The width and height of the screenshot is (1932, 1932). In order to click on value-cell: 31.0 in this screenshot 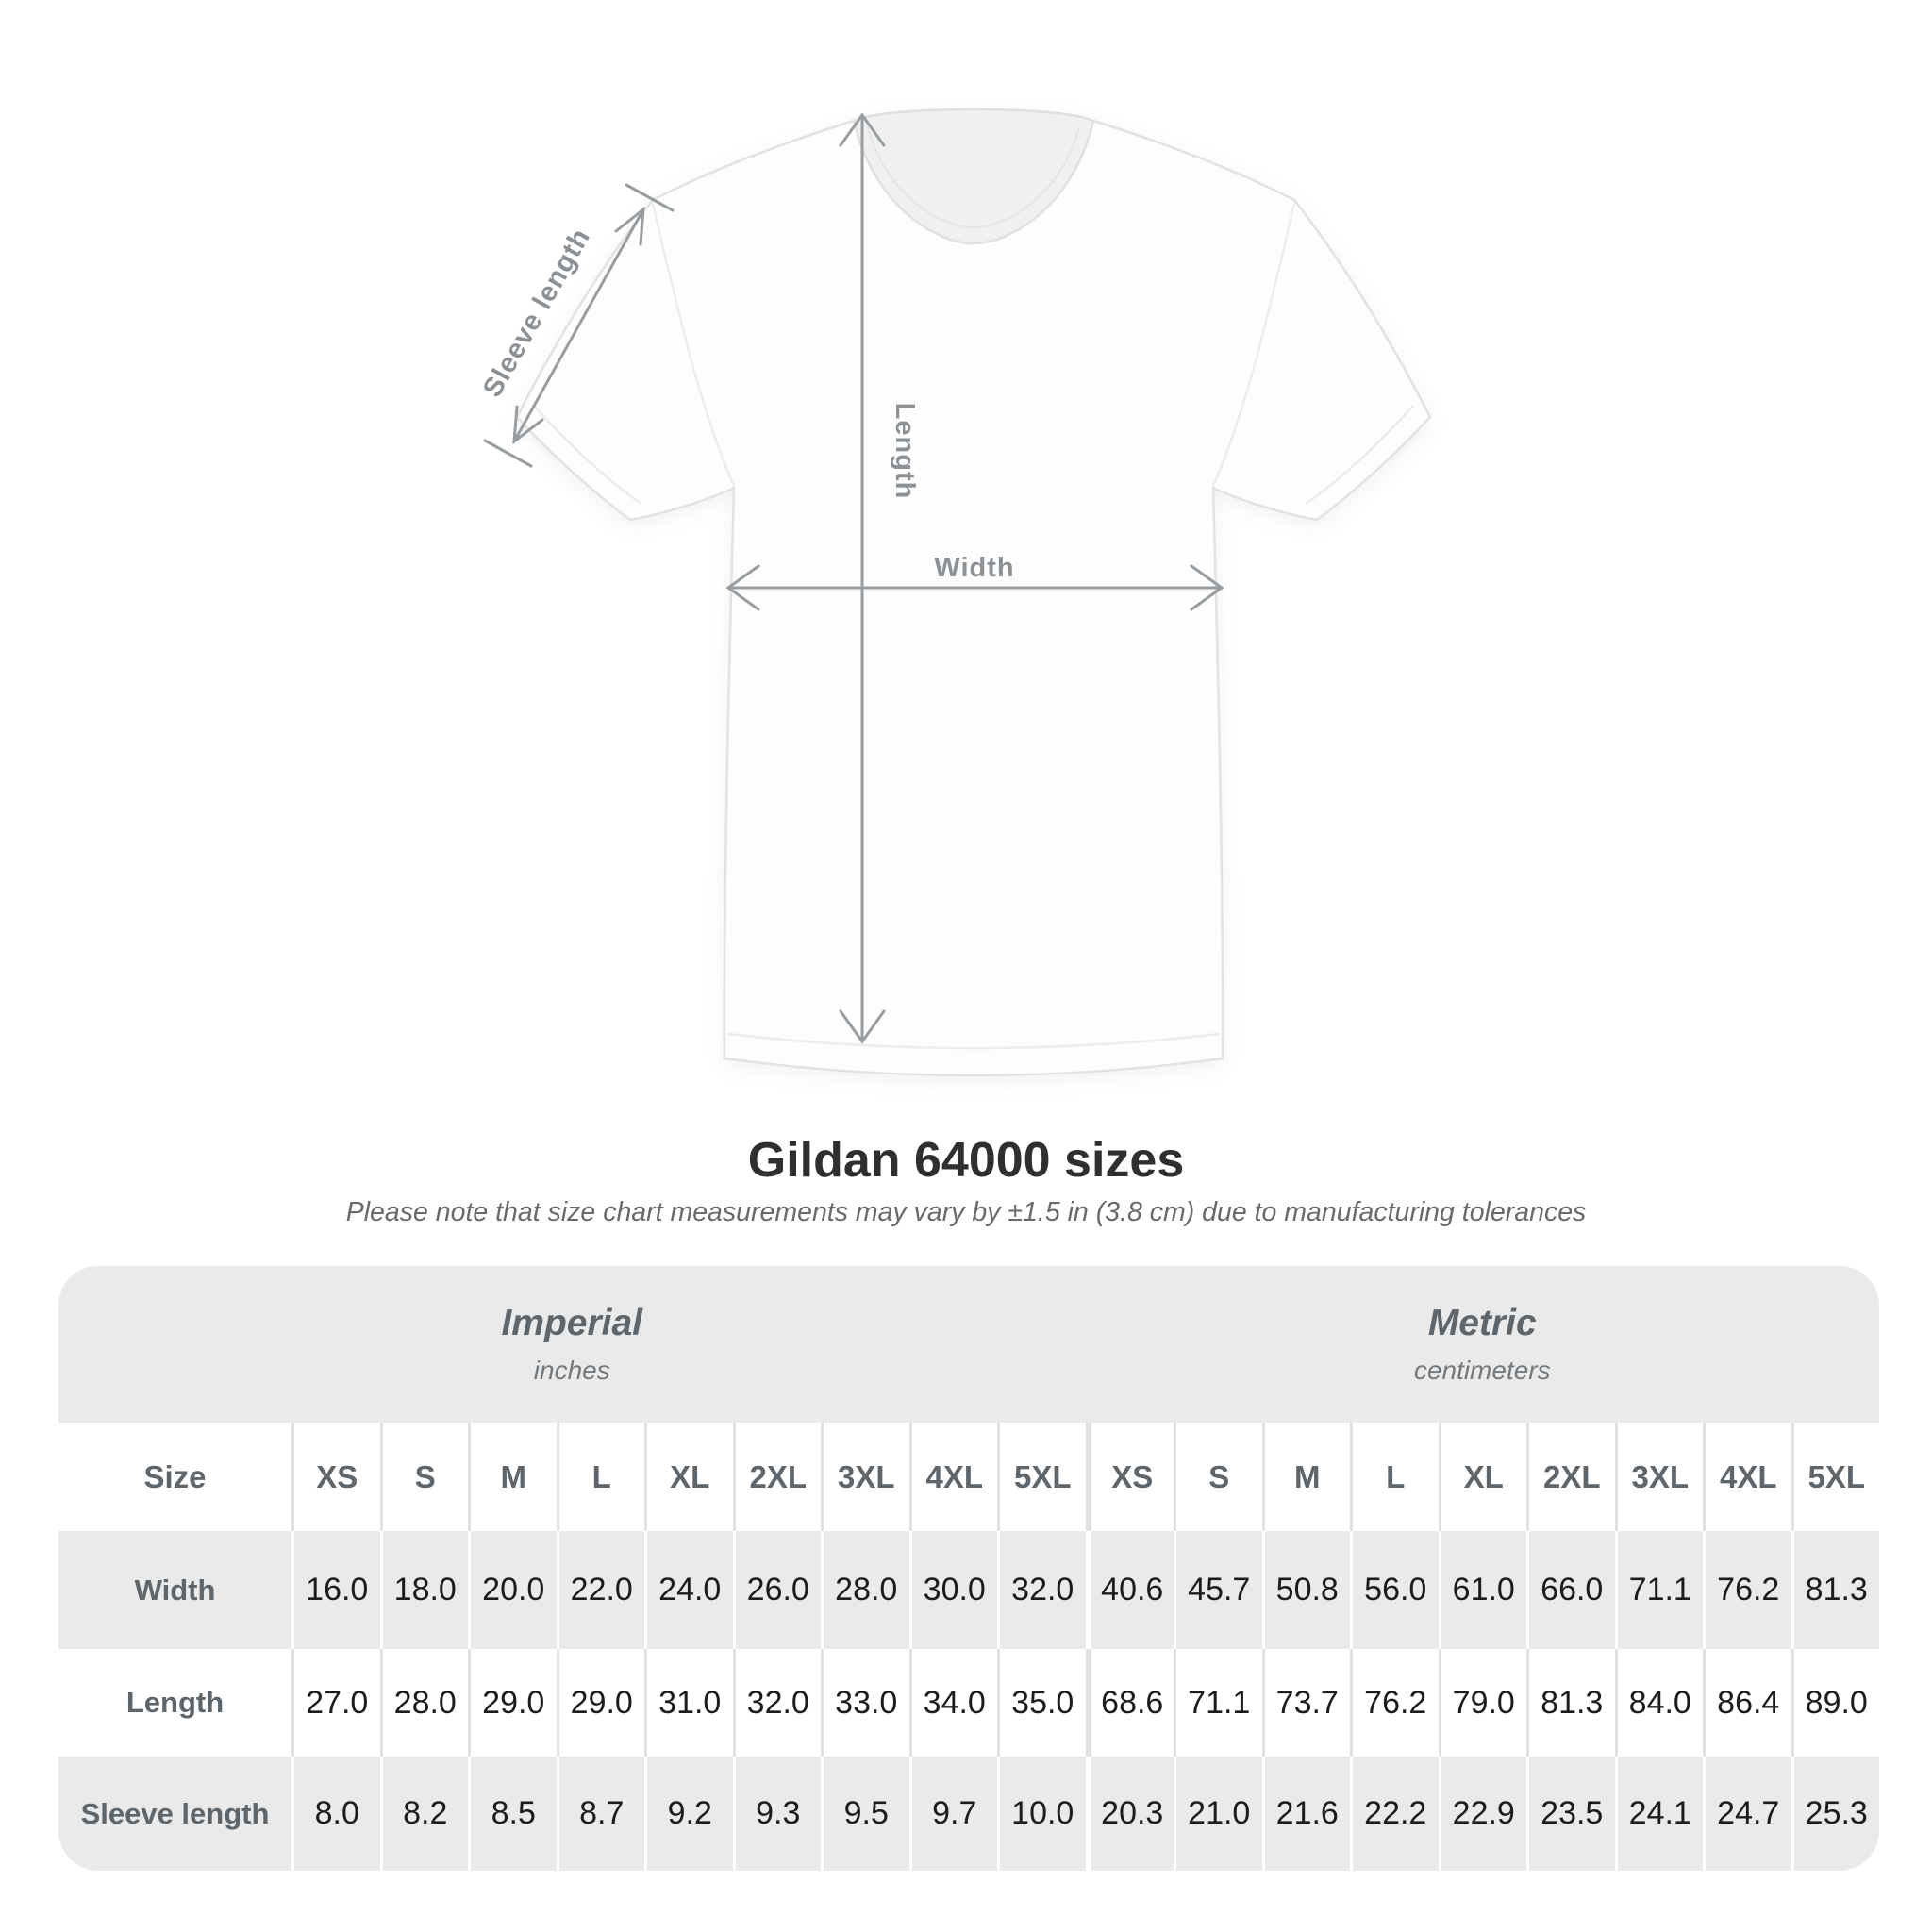, I will do `click(688, 1703)`.